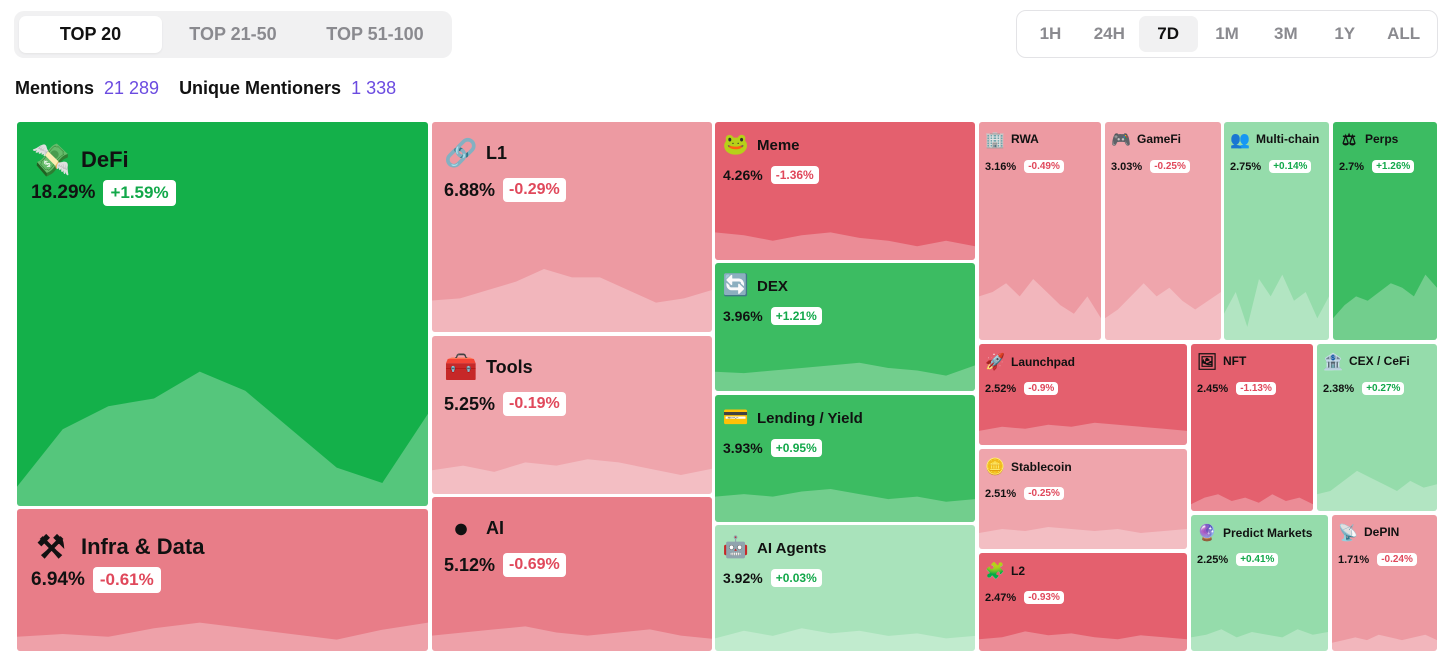  What do you see at coordinates (572, 574) in the screenshot?
I see `category-tile: ● AI 5.12% -0.69%` at bounding box center [572, 574].